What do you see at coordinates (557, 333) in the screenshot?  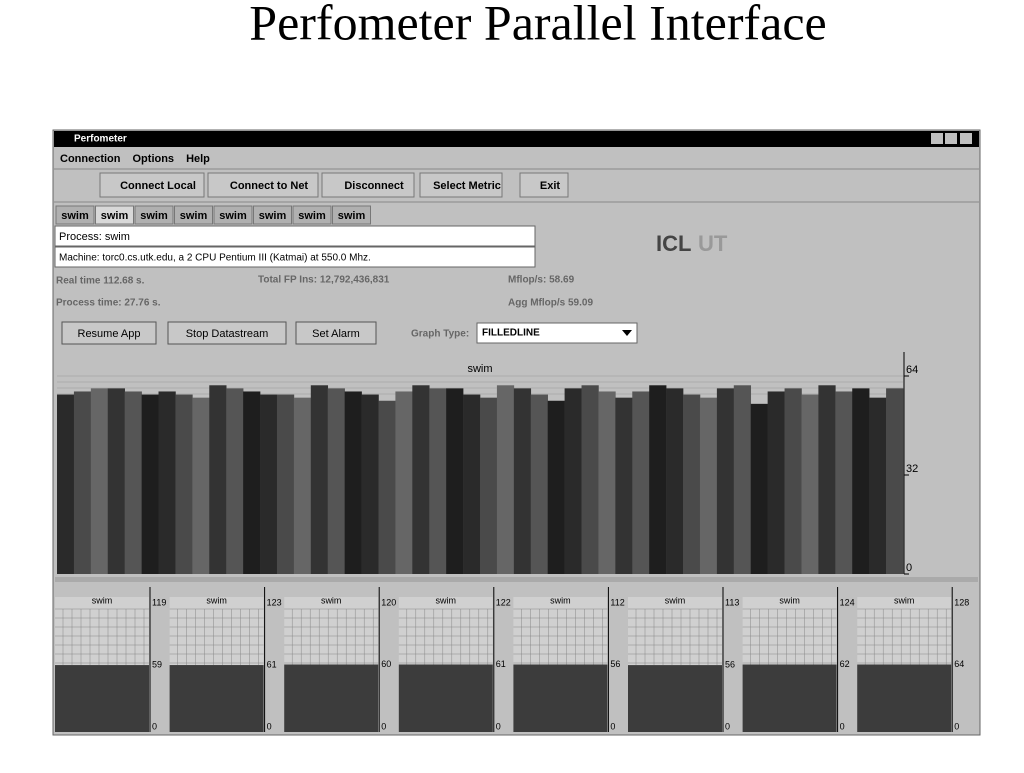 I see `graph-type-select` at bounding box center [557, 333].